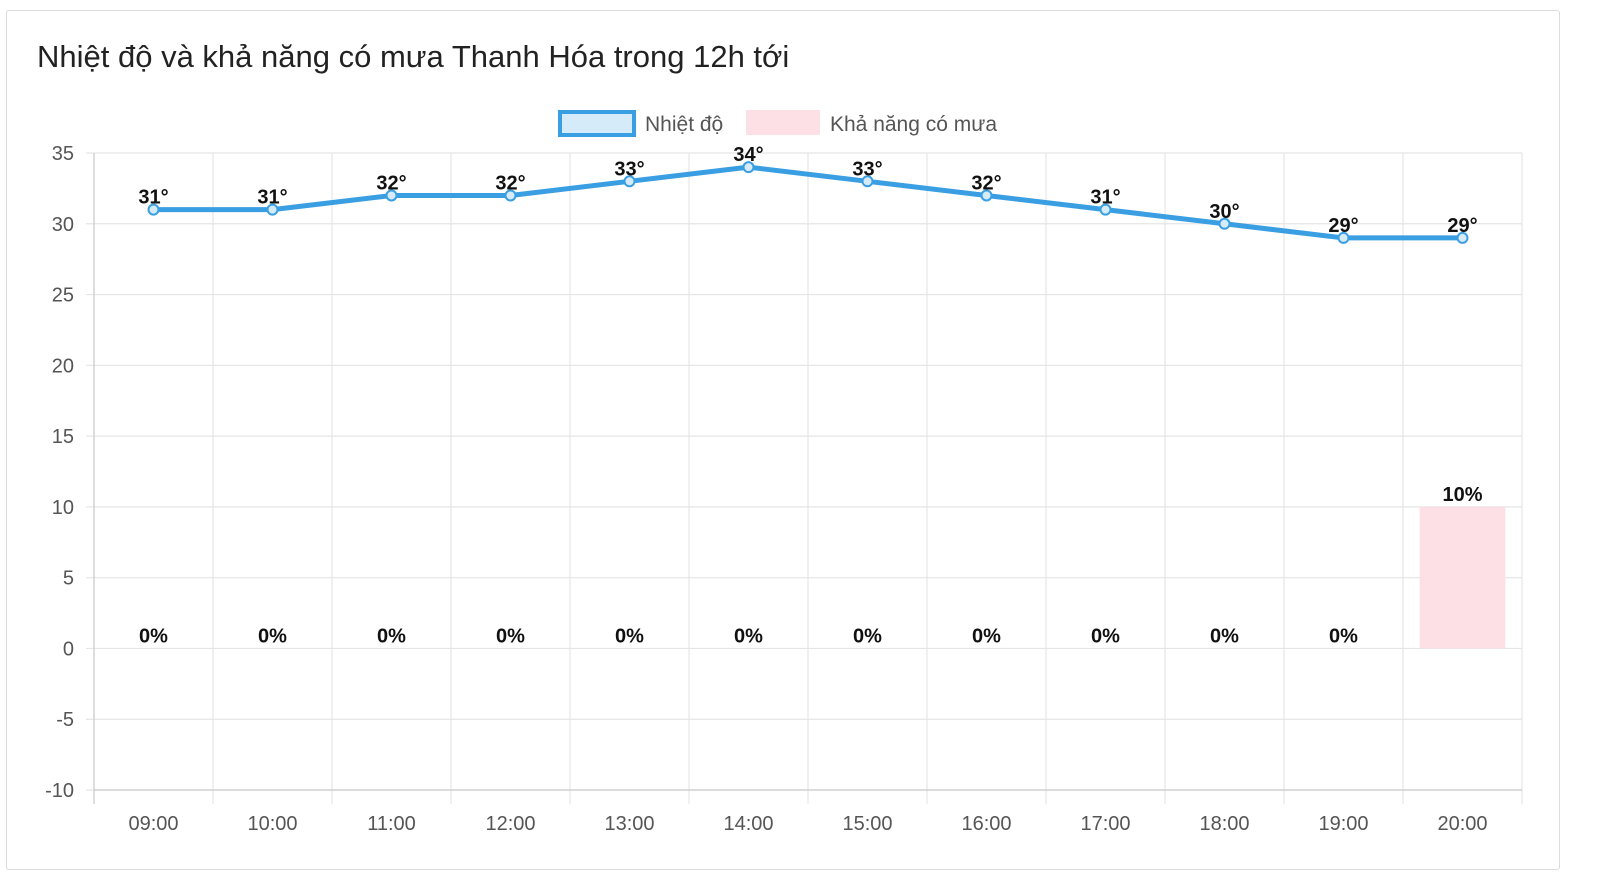  I want to click on legend-label-temperature: Nhiệt độ, so click(684, 124).